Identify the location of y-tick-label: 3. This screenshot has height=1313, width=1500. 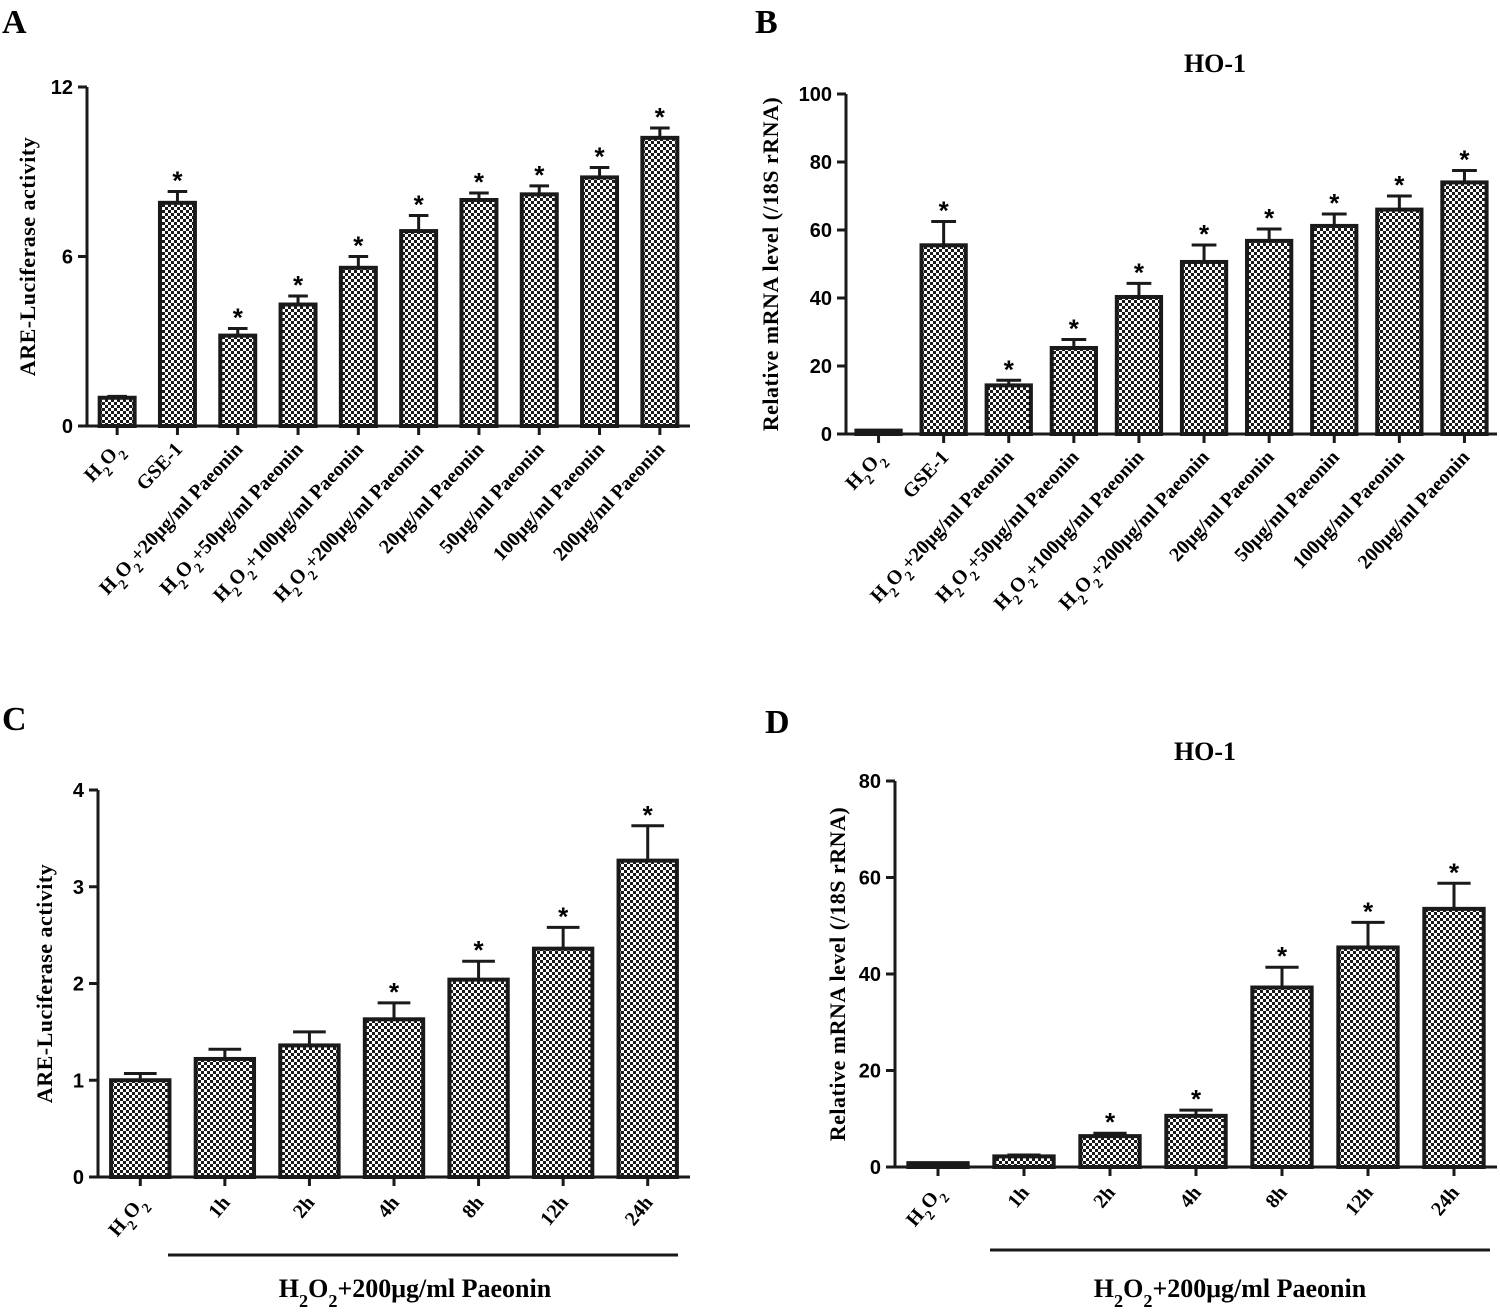
(78, 888).